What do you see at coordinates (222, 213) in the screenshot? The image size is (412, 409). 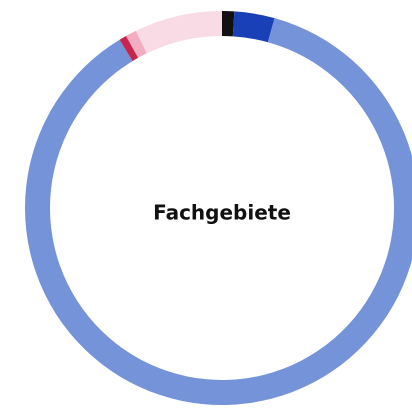 I see `chart-title: Fachgebiete` at bounding box center [222, 213].